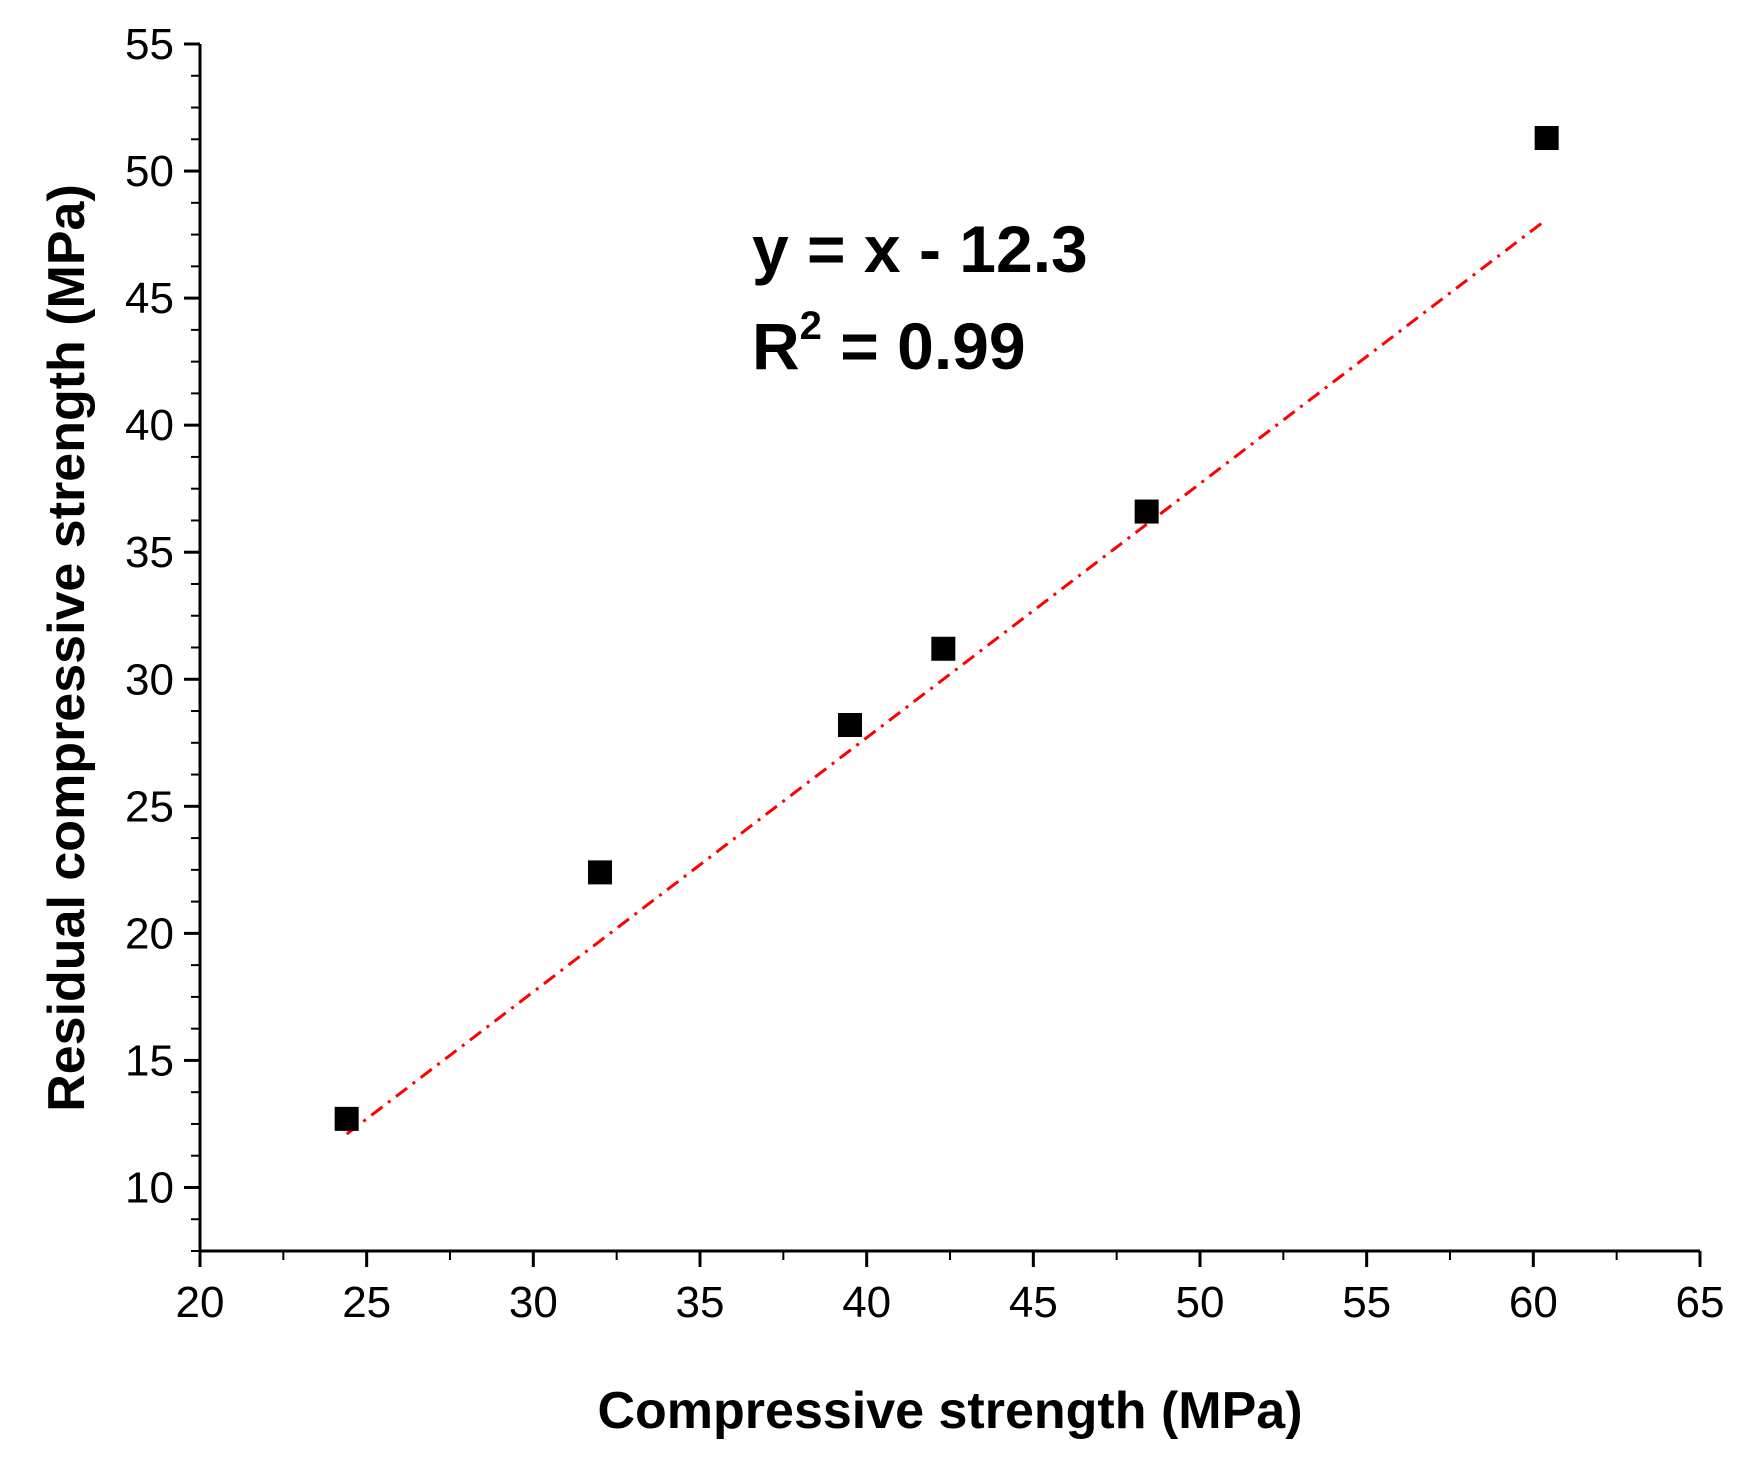 The height and width of the screenshot is (1459, 1737). What do you see at coordinates (149, 552) in the screenshot?
I see `y-tick-label: 35` at bounding box center [149, 552].